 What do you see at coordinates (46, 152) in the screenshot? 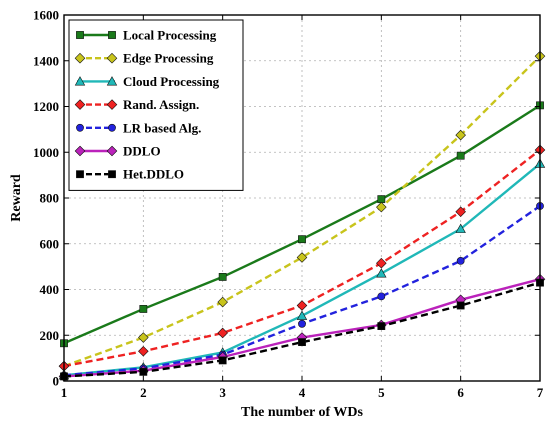
I see `y-tick-label: 1000` at bounding box center [46, 152].